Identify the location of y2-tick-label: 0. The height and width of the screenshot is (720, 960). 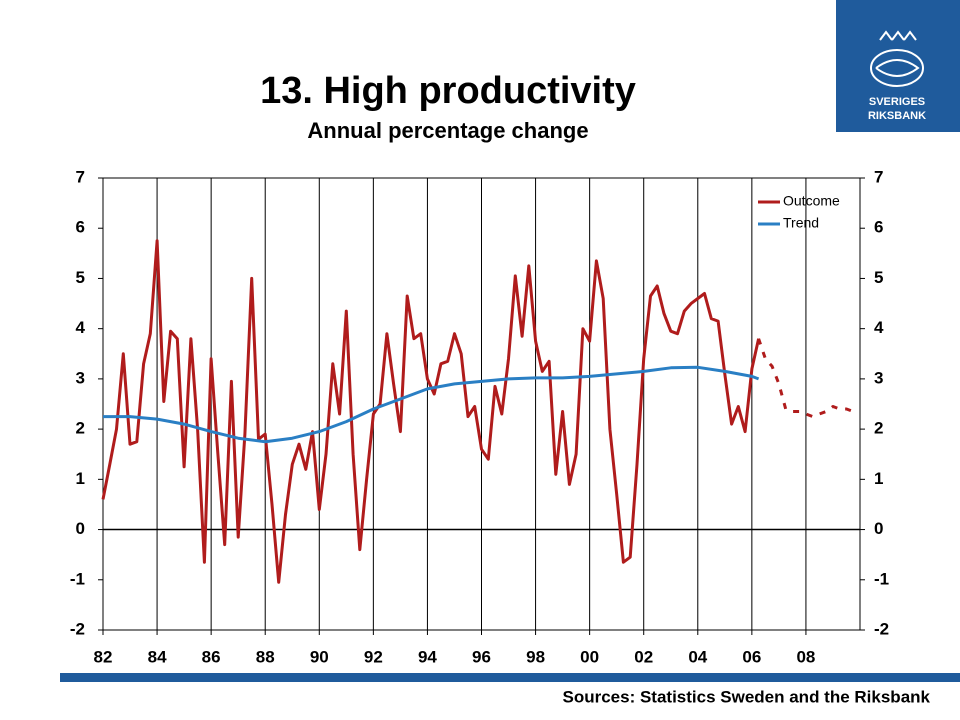
(878, 528).